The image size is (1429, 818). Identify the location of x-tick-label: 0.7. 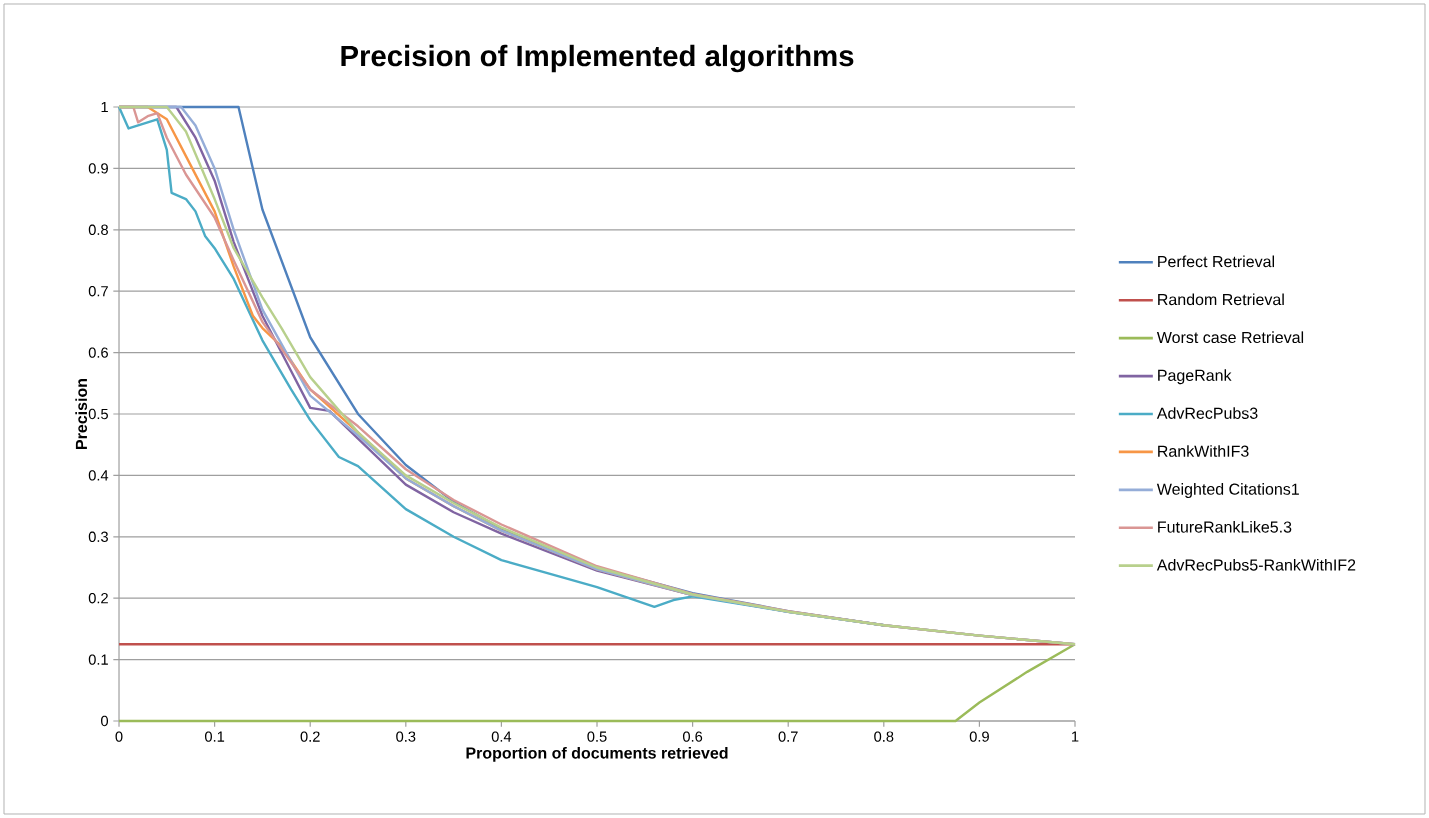
(788, 736).